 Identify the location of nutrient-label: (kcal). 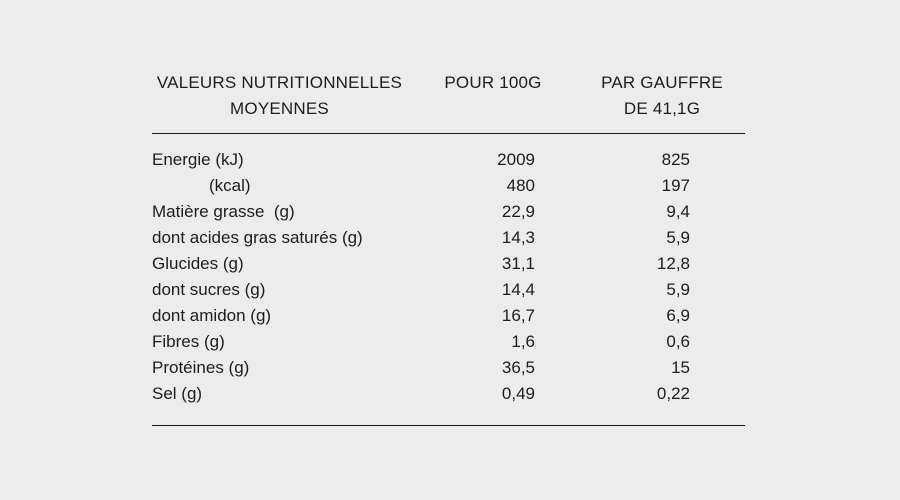
(230, 185).